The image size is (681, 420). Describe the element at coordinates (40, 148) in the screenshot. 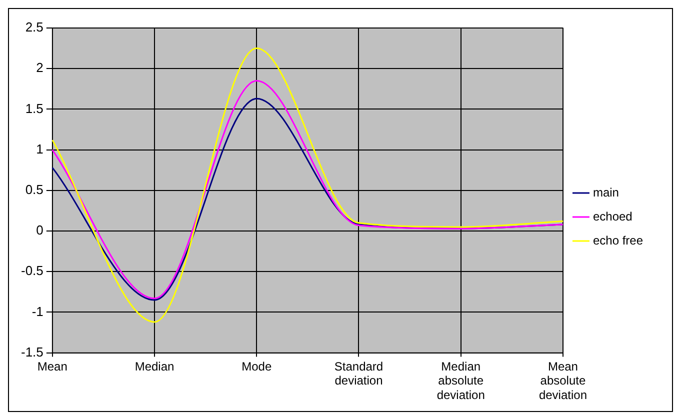

I see `y-tick-label: 1` at that location.